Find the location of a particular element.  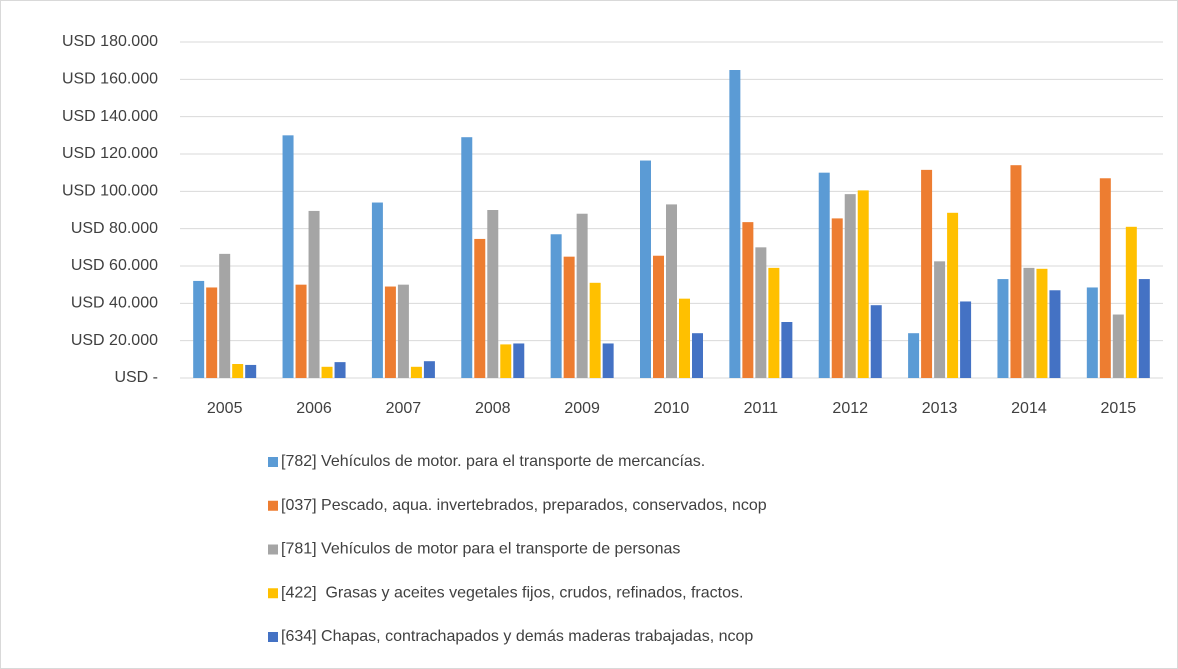

y-tick-label: USD 20.000 is located at coordinates (114, 340).